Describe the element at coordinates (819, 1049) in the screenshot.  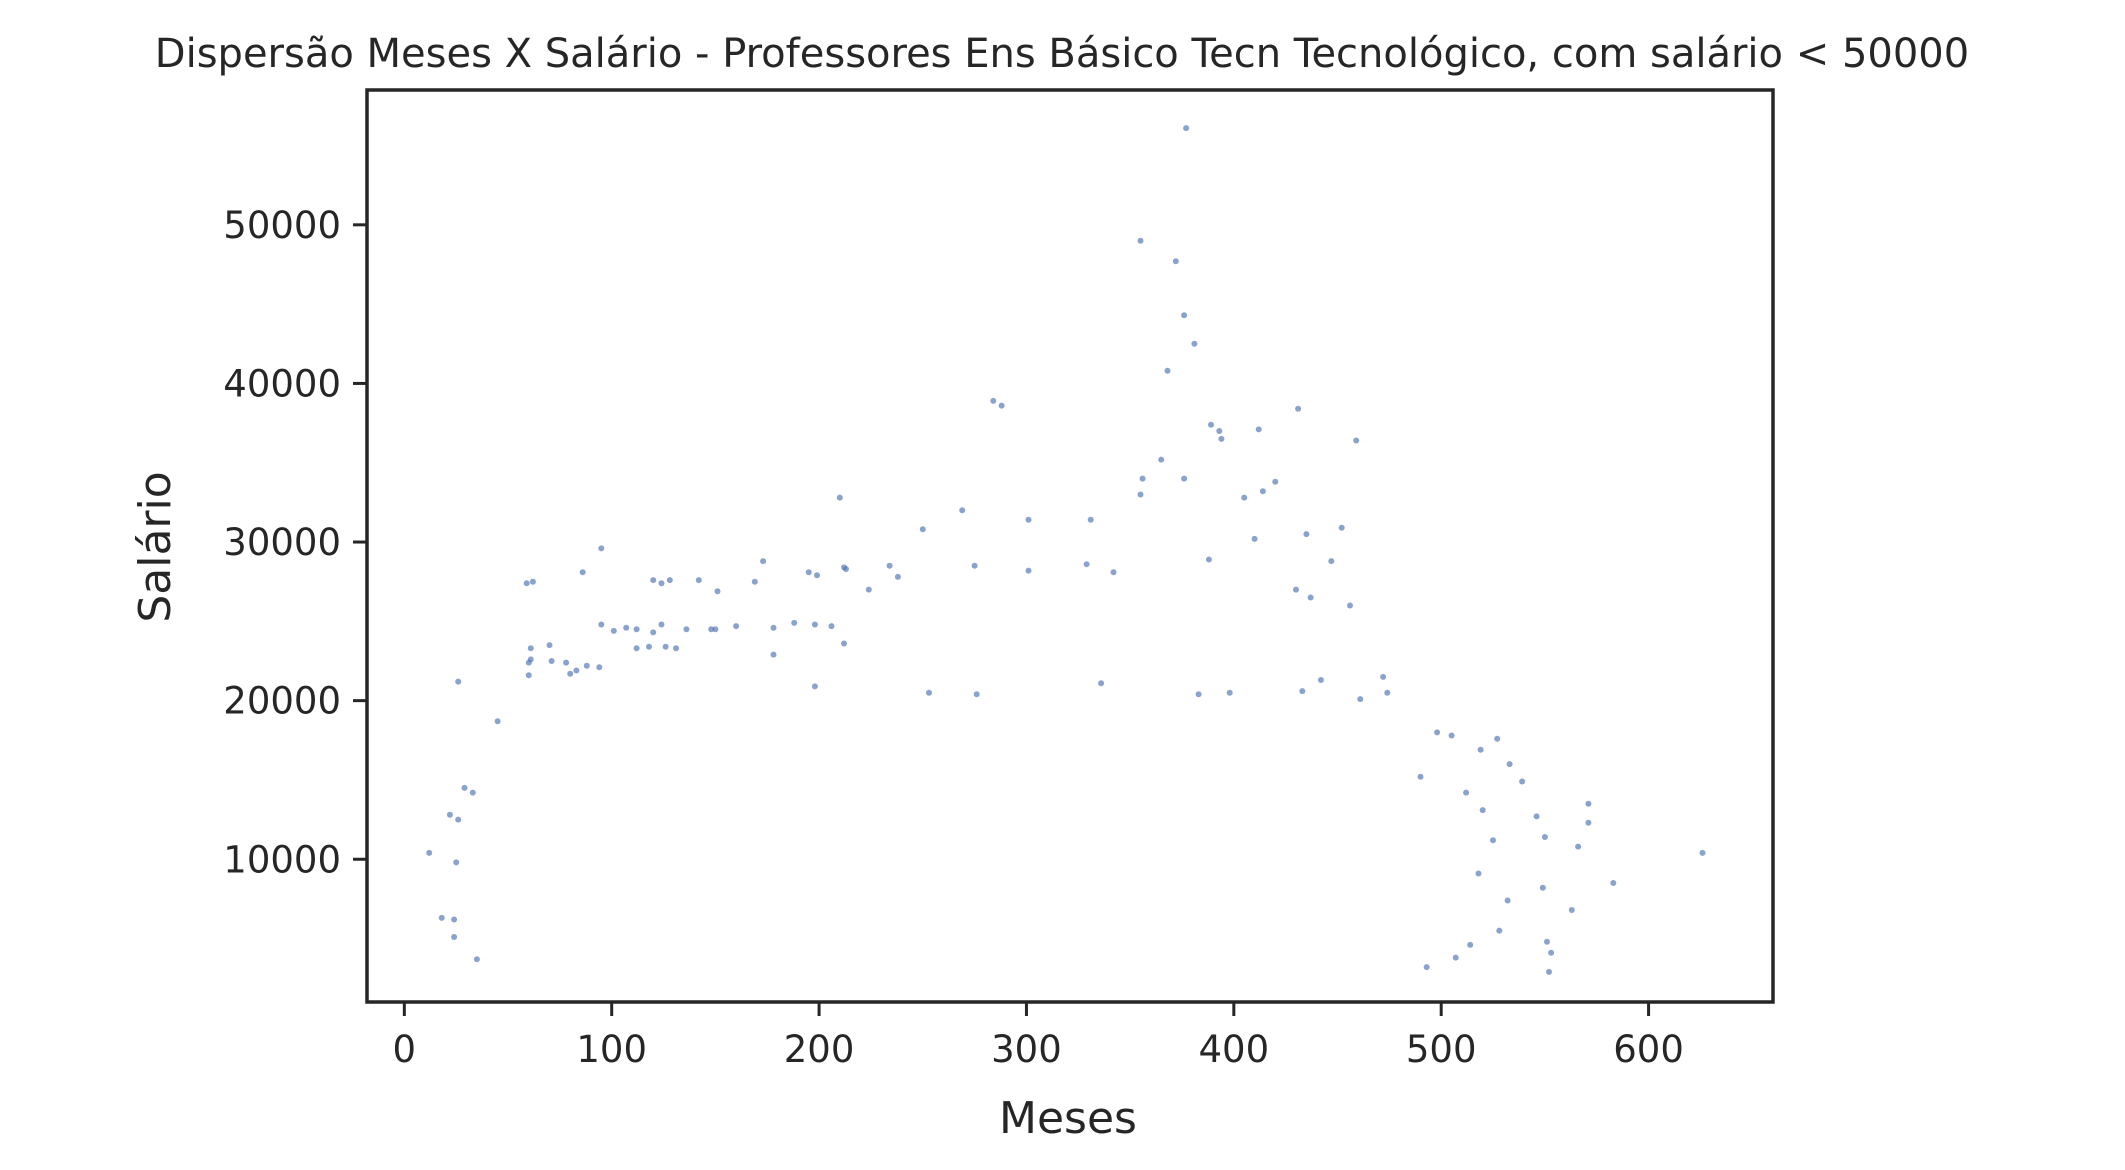
I see `x-tick-label: 200` at that location.